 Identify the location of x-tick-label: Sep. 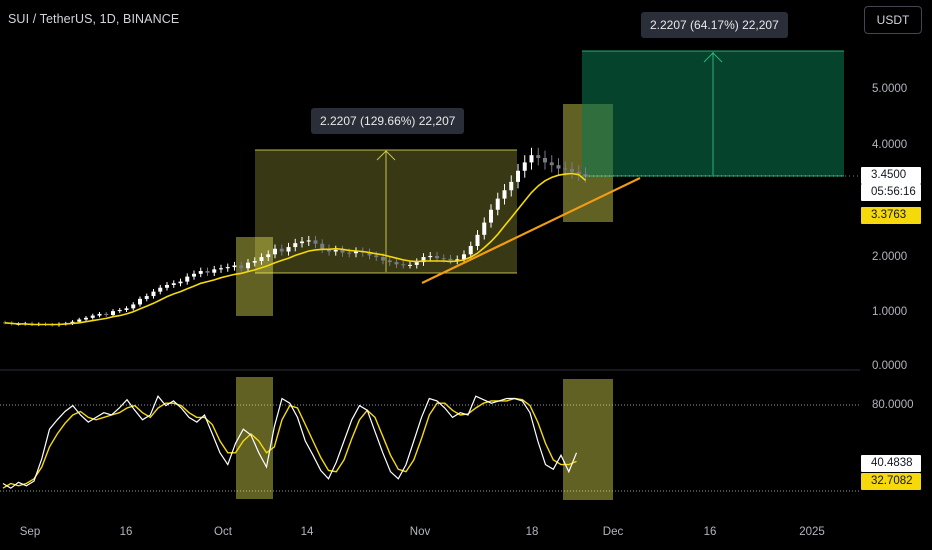
(30, 532).